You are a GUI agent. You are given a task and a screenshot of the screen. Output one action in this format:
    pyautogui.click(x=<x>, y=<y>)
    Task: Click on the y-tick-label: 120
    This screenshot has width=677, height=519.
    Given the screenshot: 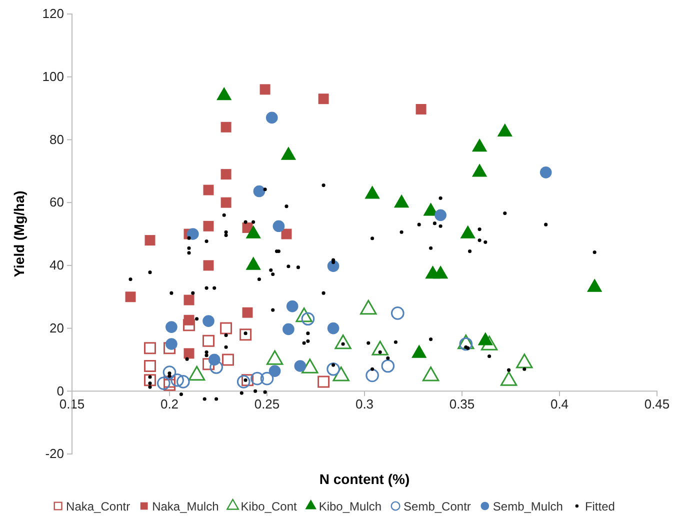 What is the action you would take?
    pyautogui.click(x=53, y=14)
    